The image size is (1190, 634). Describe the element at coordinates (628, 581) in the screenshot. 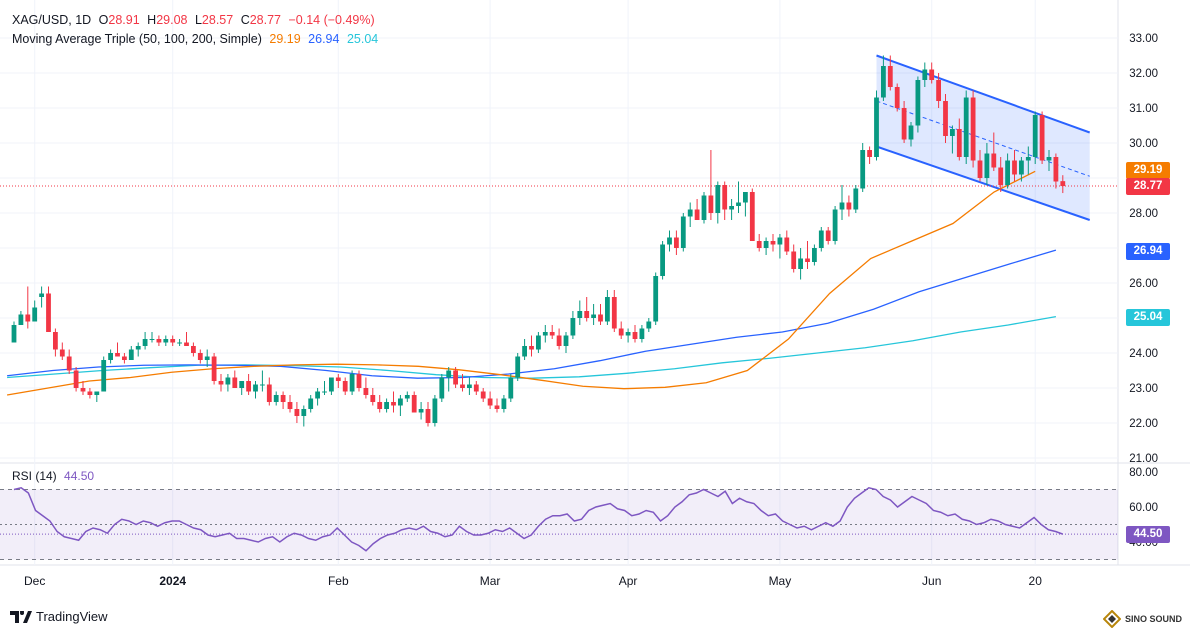

I see `time-tick-label: Apr` at that location.